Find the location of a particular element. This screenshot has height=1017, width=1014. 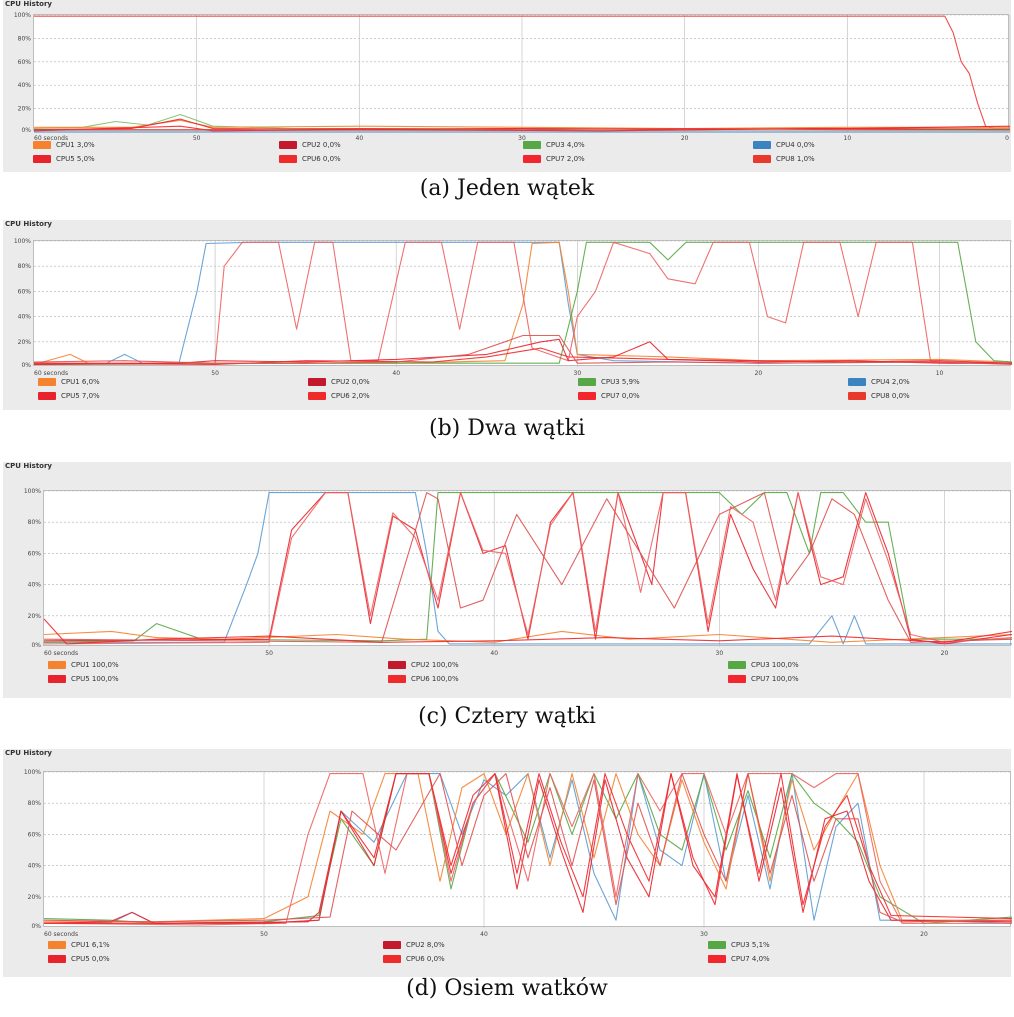

legend-item: CPU1 6,0% is located at coordinates (69, 383).